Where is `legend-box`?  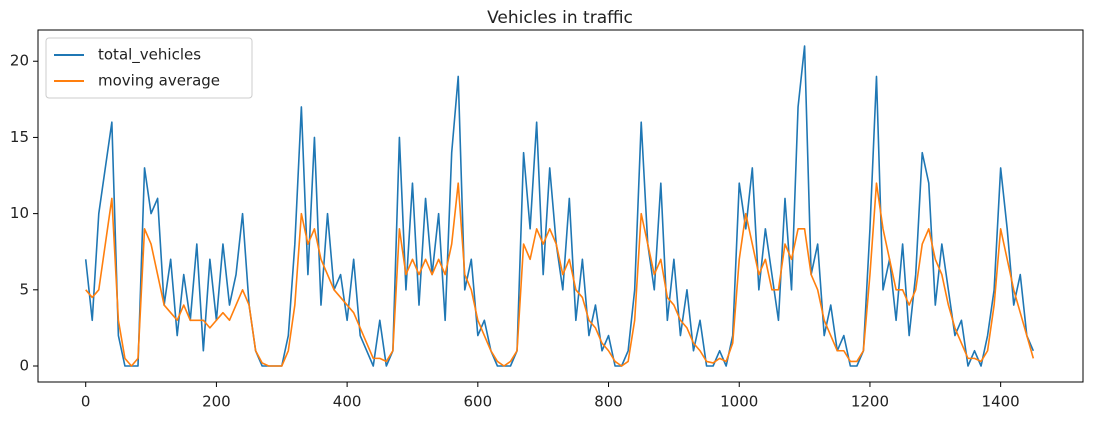 legend-box is located at coordinates (149, 68).